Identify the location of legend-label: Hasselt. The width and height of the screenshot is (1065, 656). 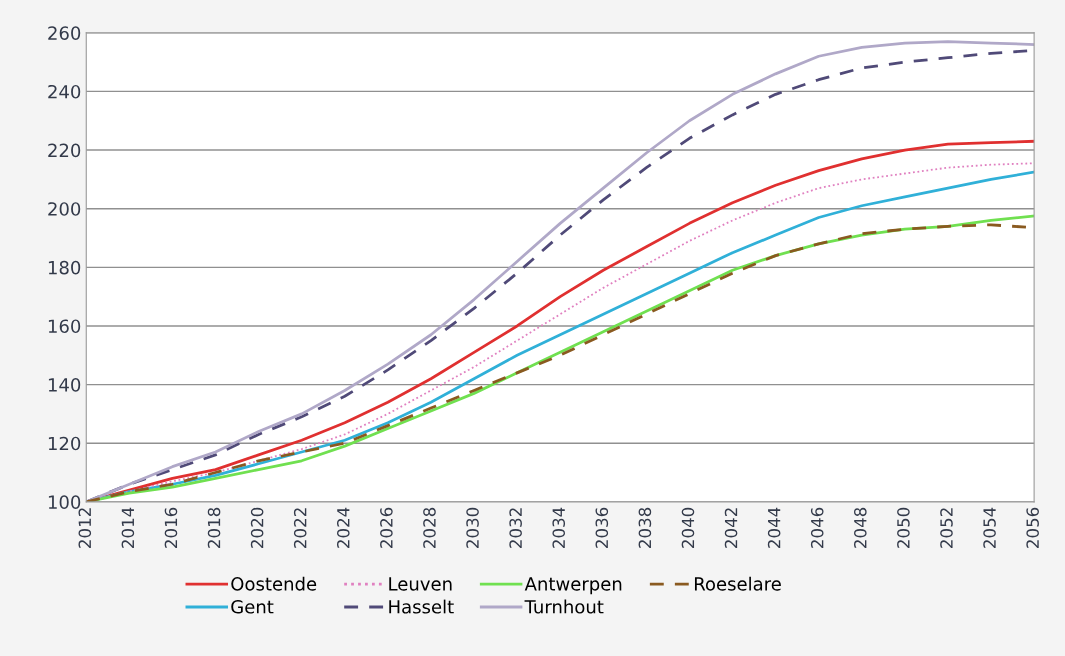
(421, 606).